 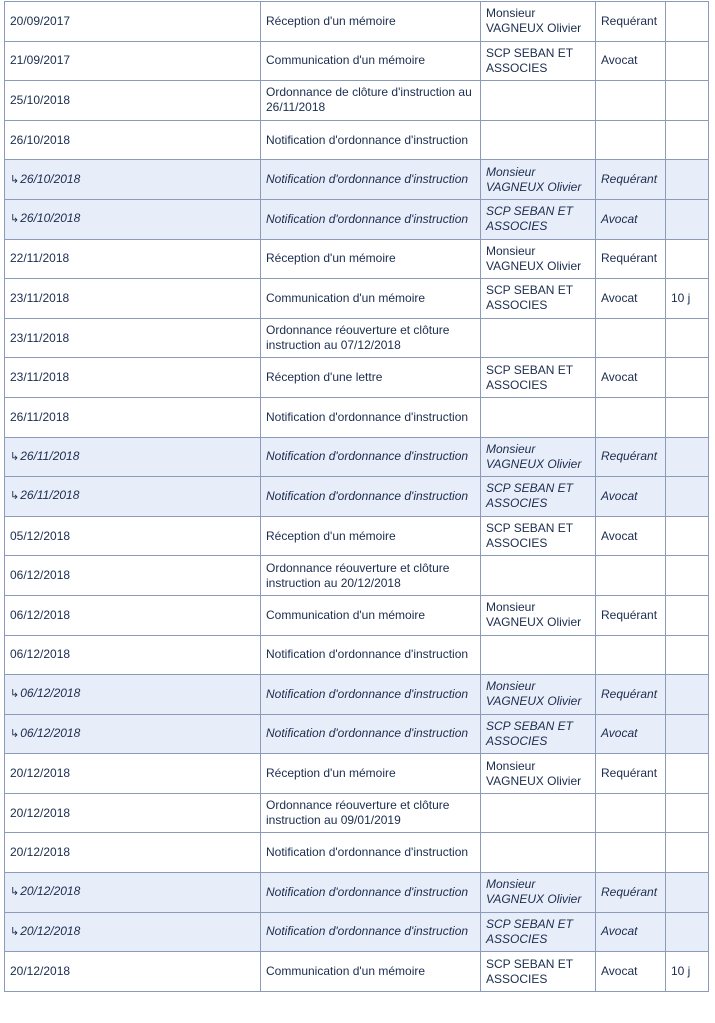 I want to click on cell-event: Réception d'un mémoire, so click(x=370, y=773).